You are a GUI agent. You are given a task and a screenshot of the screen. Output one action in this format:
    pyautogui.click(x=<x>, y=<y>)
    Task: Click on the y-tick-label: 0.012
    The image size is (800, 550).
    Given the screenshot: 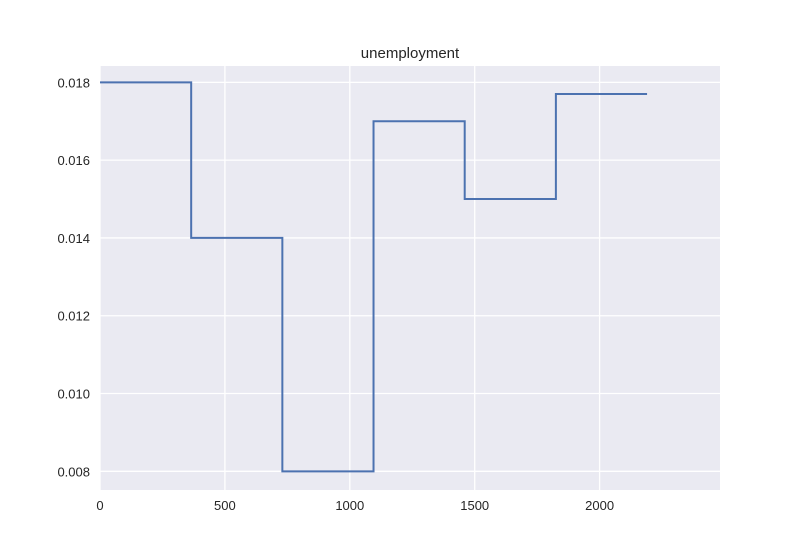 What is the action you would take?
    pyautogui.click(x=73, y=316)
    